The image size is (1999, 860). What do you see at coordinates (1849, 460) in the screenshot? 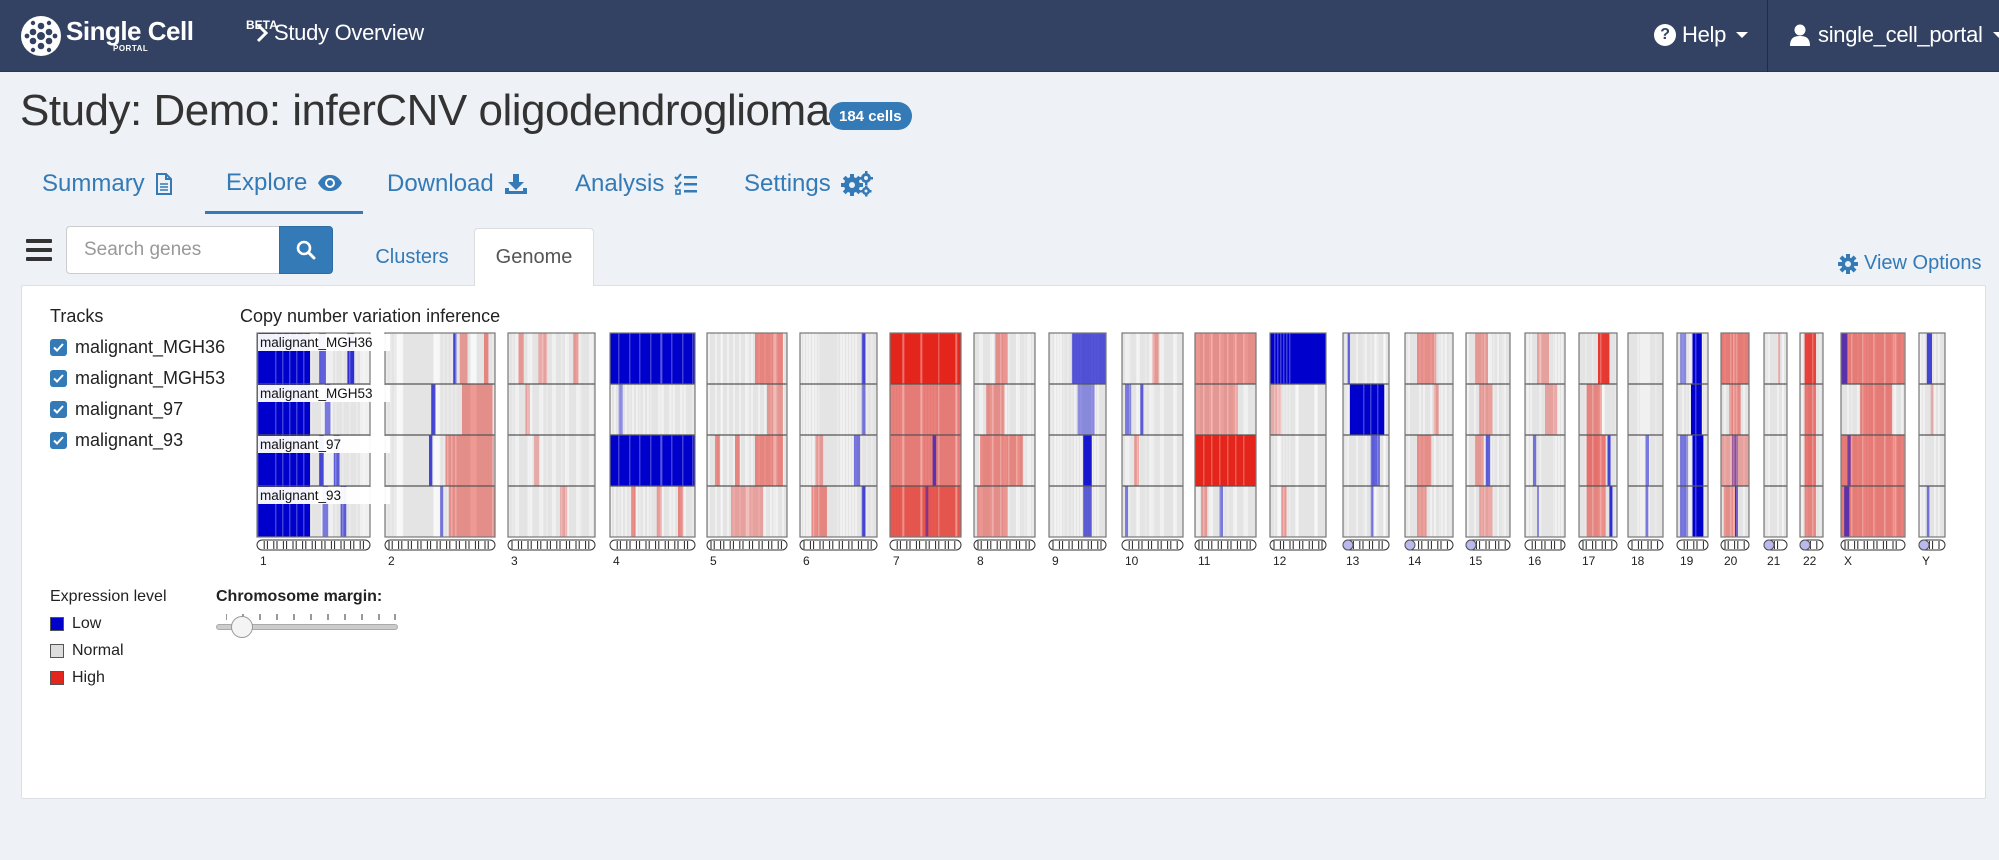
I see `cnv-segment-X-low` at bounding box center [1849, 460].